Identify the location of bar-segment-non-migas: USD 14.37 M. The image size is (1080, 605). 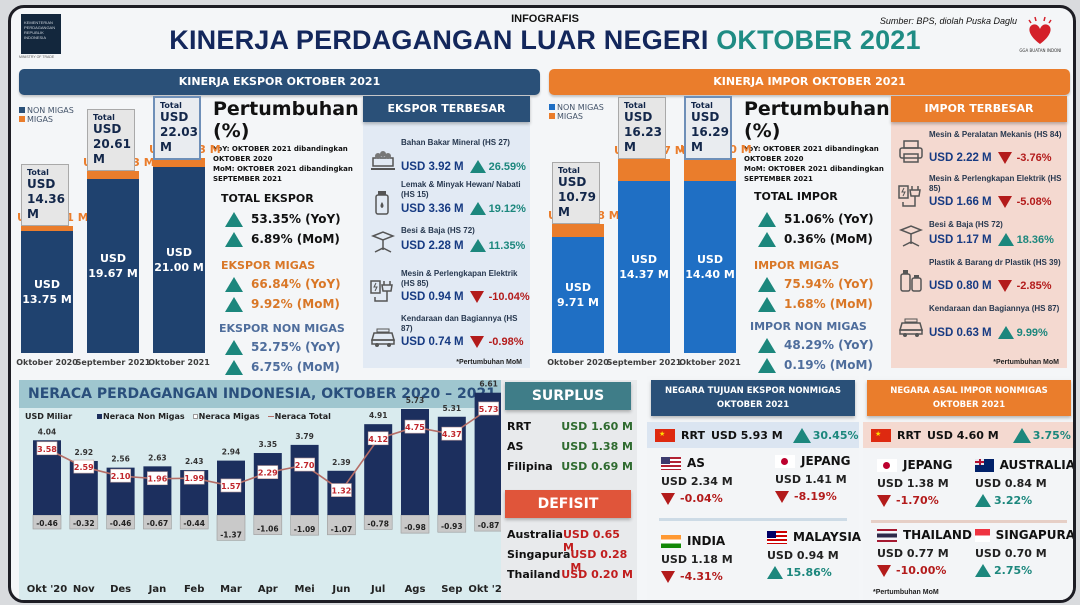
(644, 266).